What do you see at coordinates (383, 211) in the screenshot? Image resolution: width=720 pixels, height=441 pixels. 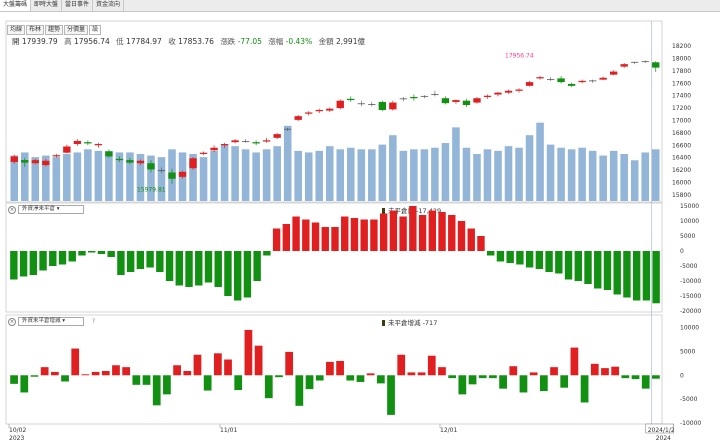 I see `legend-swatch` at bounding box center [383, 211].